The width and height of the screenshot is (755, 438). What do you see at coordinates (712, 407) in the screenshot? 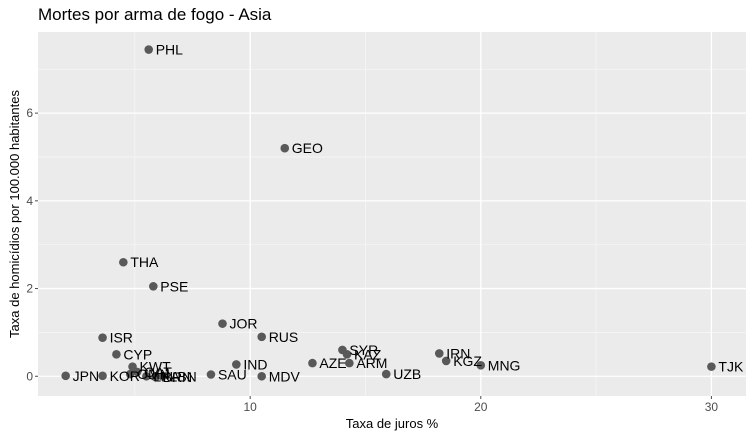
I see `x-tick-label: 30` at bounding box center [712, 407].